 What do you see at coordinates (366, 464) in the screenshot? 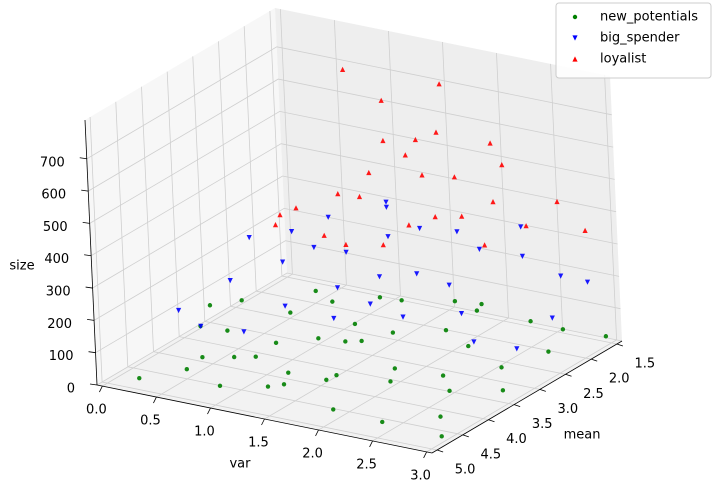
I see `x-tick-label: 2.5` at bounding box center [366, 464].